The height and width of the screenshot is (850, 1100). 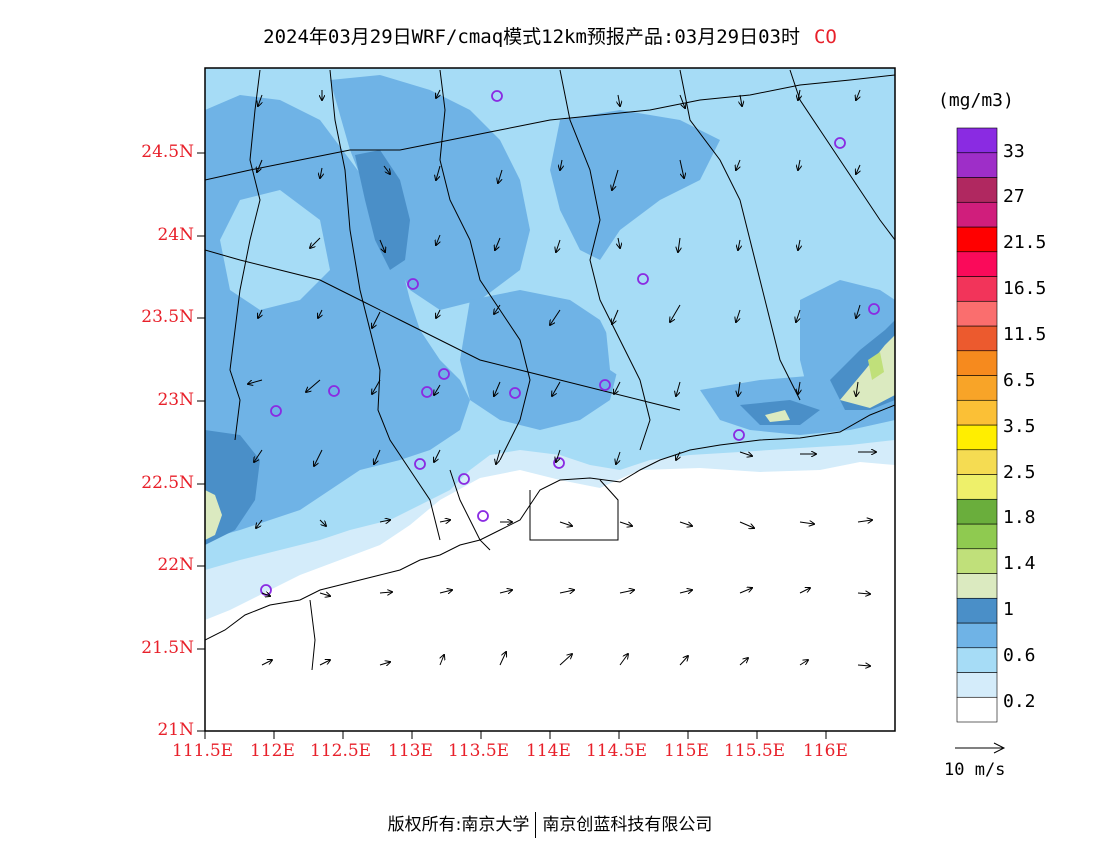 What do you see at coordinates (825, 37) in the screenshot?
I see `title-species: CO` at bounding box center [825, 37].